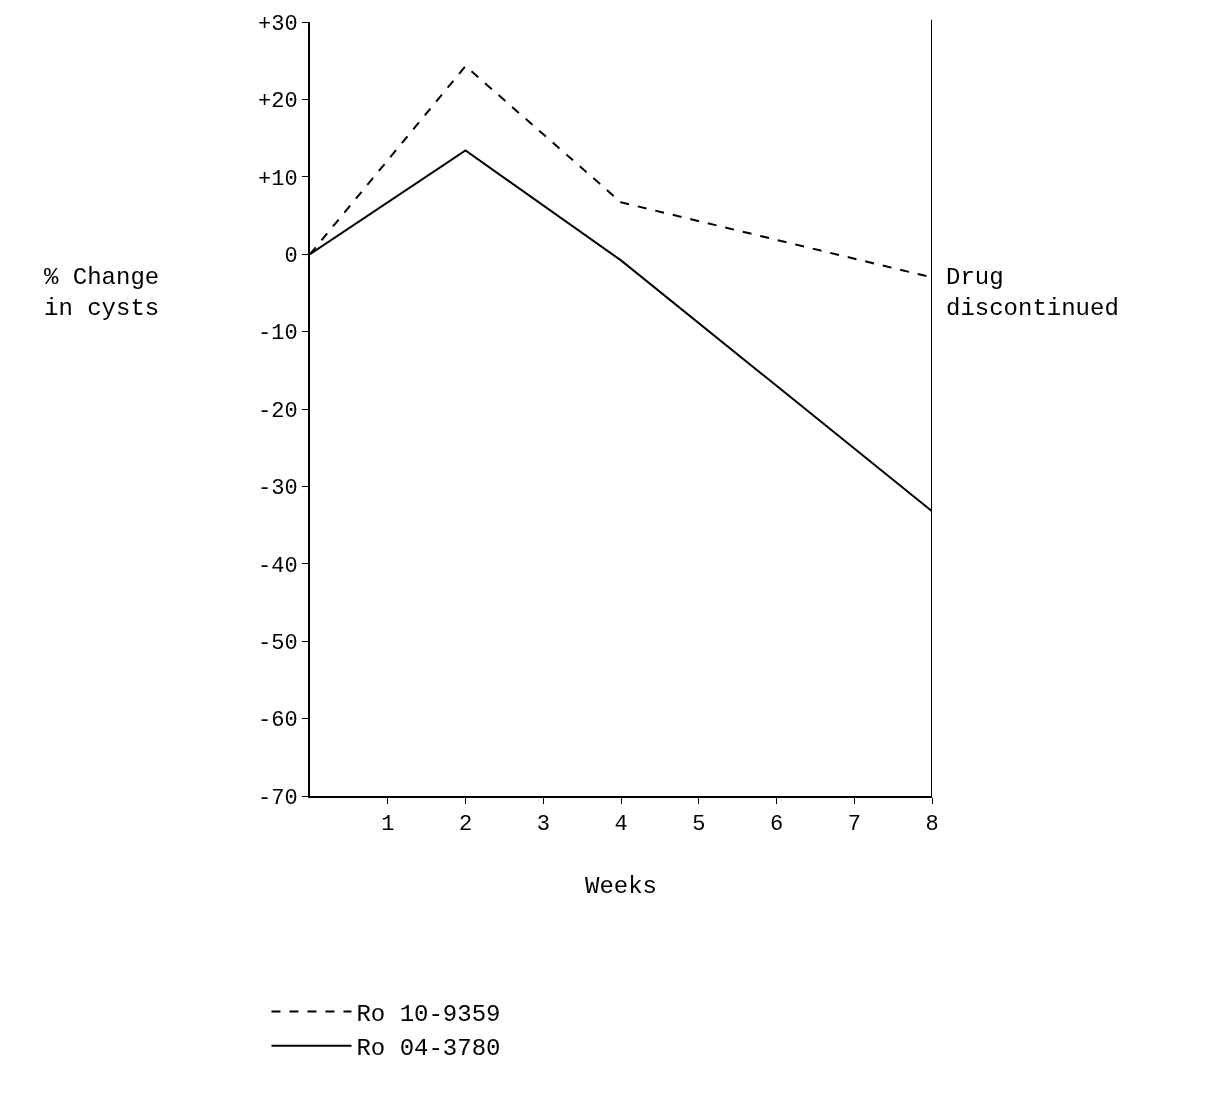 Image resolution: width=1206 pixels, height=1114 pixels. Describe the element at coordinates (102, 293) in the screenshot. I see `y-axis-title: % Change in cysts` at that location.